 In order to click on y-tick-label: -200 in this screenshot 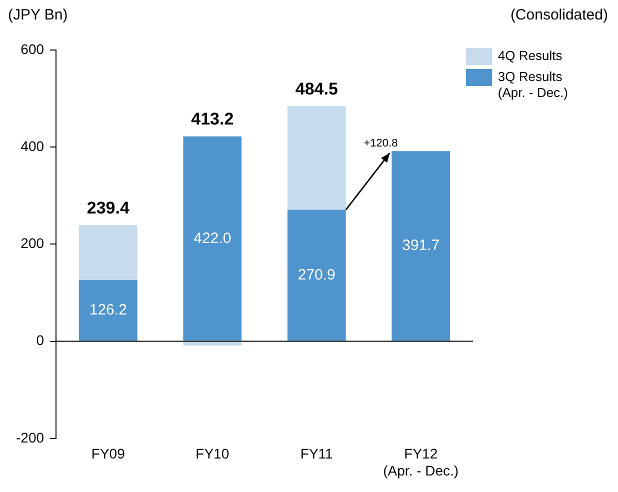, I will do `click(30, 437)`.